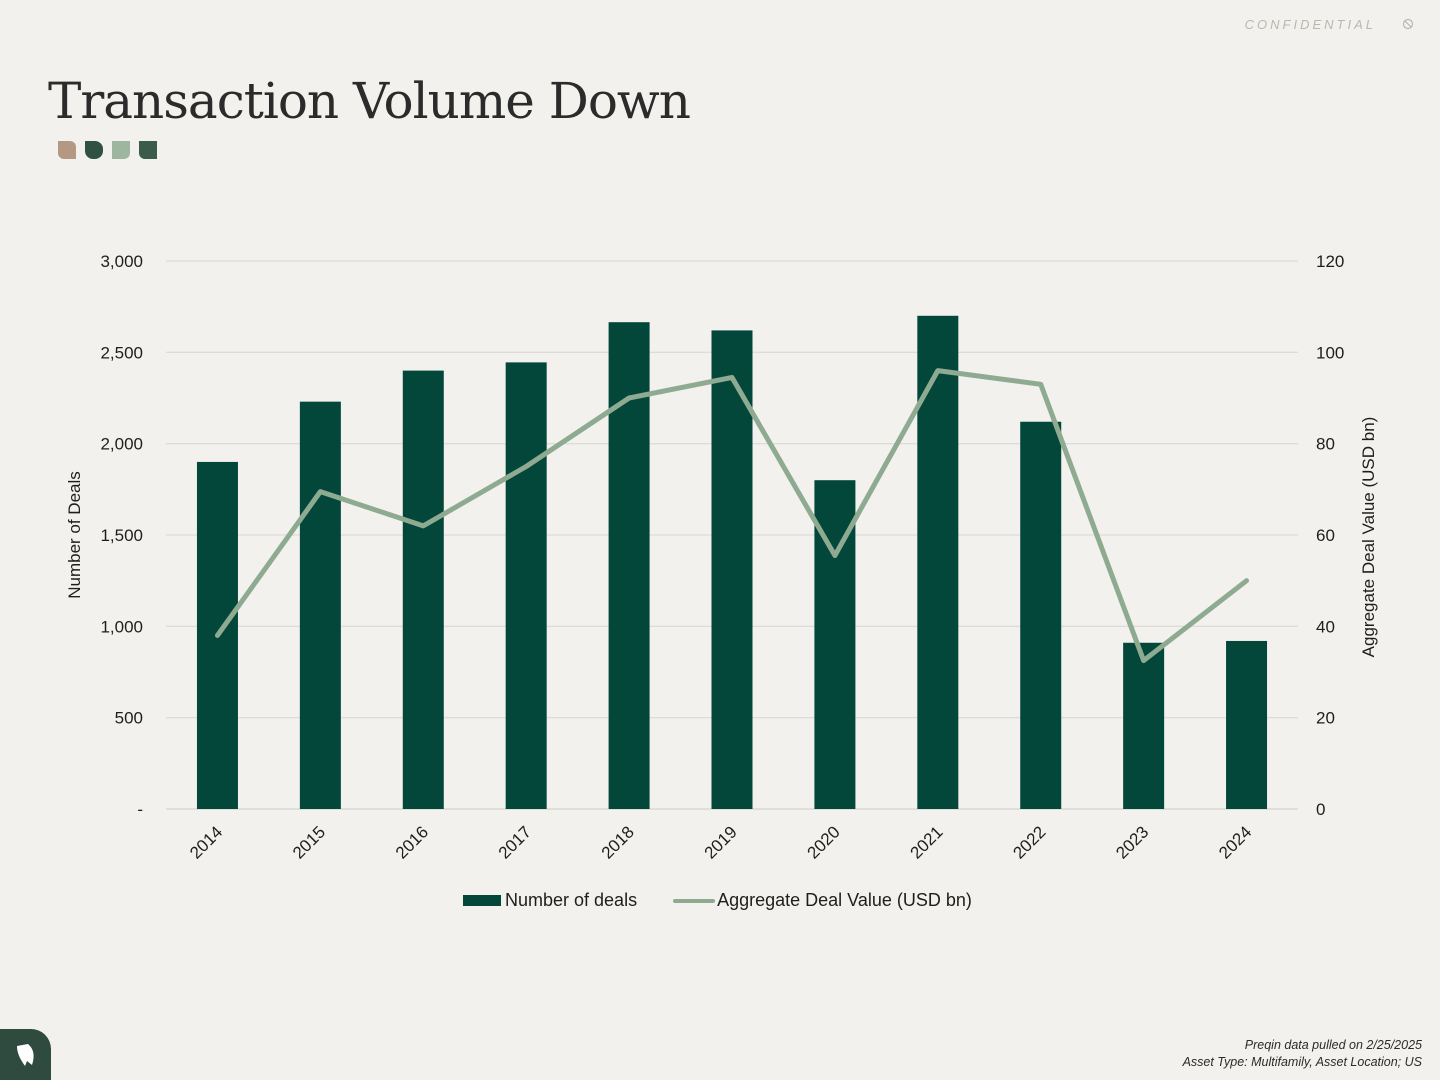 The width and height of the screenshot is (1440, 1080). What do you see at coordinates (1310, 24) in the screenshot?
I see `confidential-label: CONFIDENTIAL` at bounding box center [1310, 24].